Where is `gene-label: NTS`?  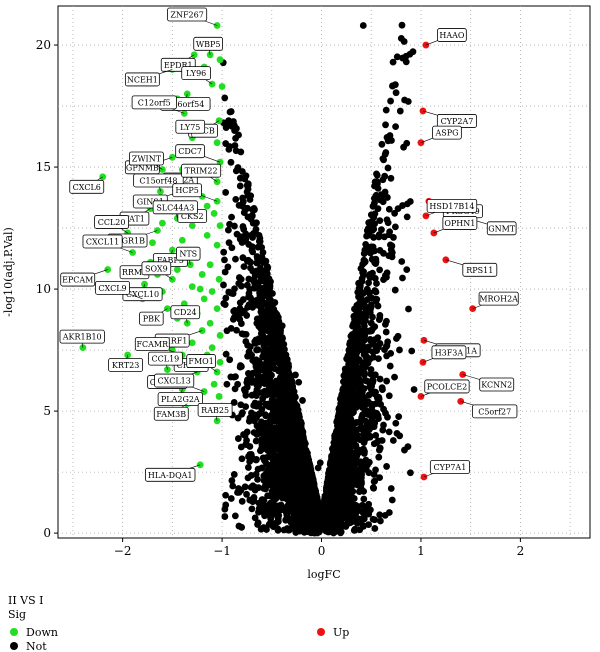
gene-label: NTS is located at coordinates (188, 254).